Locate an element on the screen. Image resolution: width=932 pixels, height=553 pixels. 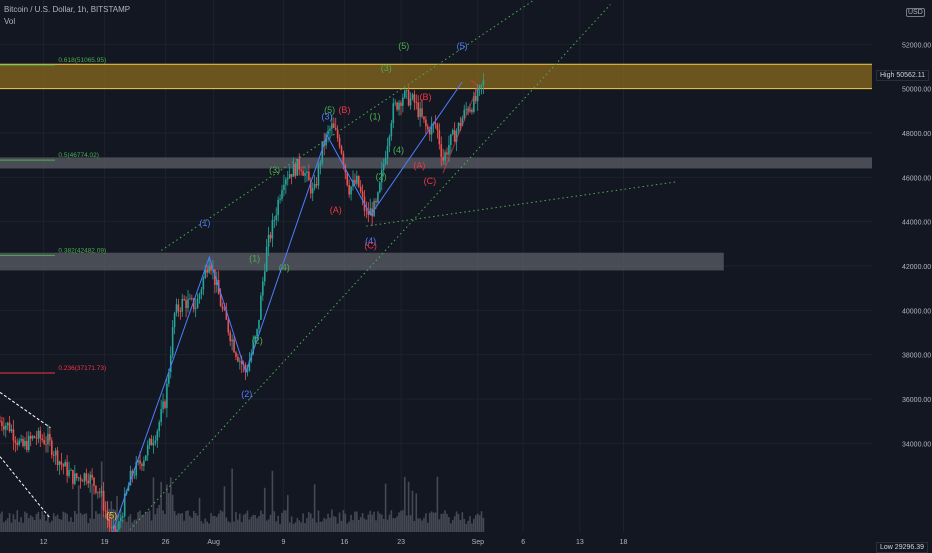
wave-label: (3) is located at coordinates (327, 117).